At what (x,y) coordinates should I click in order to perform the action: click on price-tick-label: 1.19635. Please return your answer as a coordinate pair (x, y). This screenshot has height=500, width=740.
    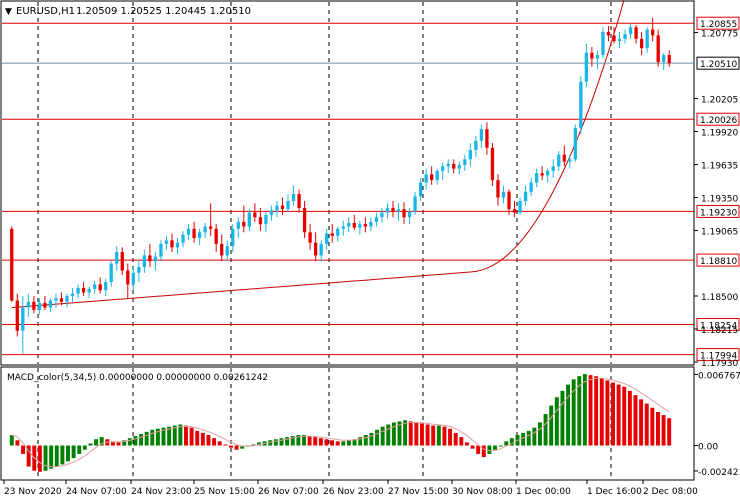
    Looking at the image, I should click on (719, 167).